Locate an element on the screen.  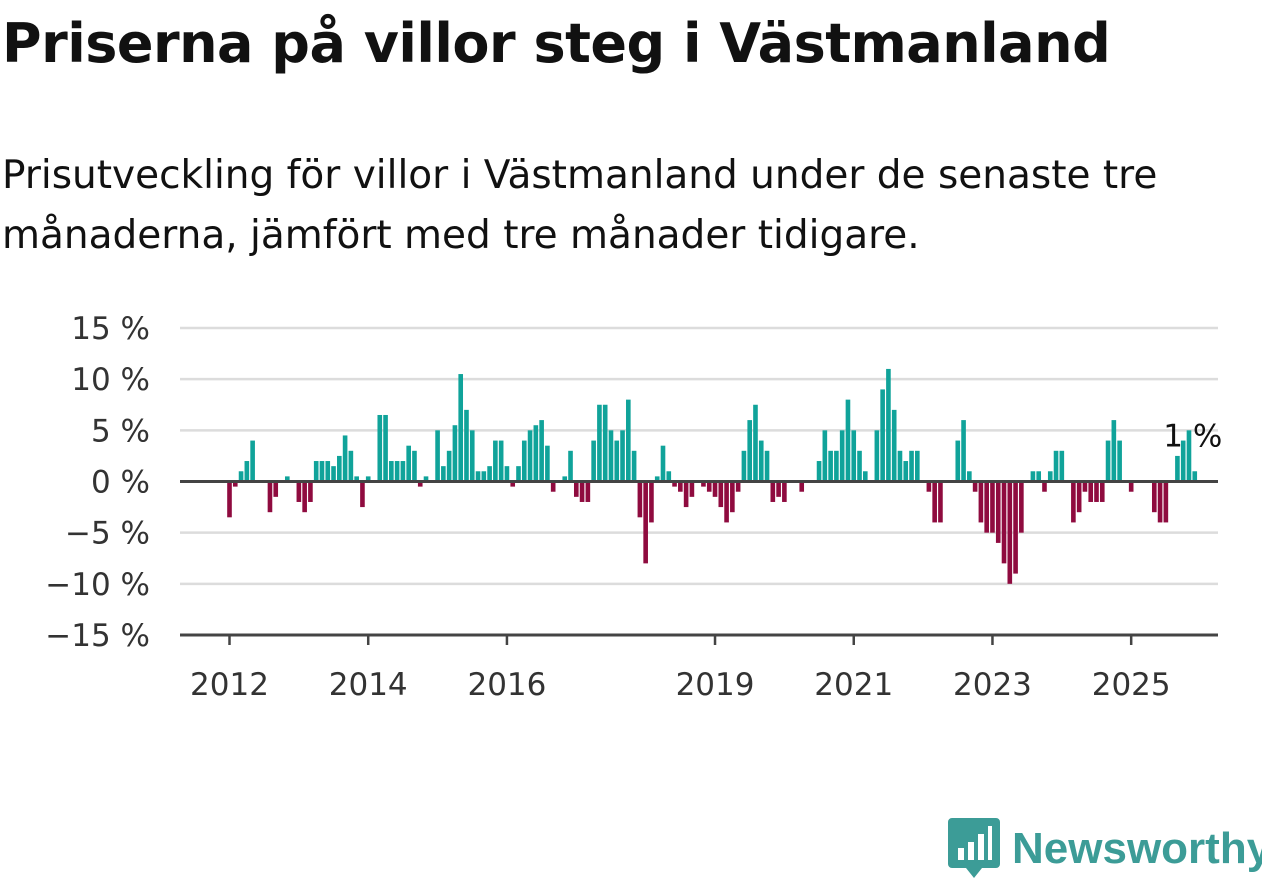
x-axis-labels: 2012 2014 2016 2019 2021 2023 2025 is located at coordinates (680, 669).